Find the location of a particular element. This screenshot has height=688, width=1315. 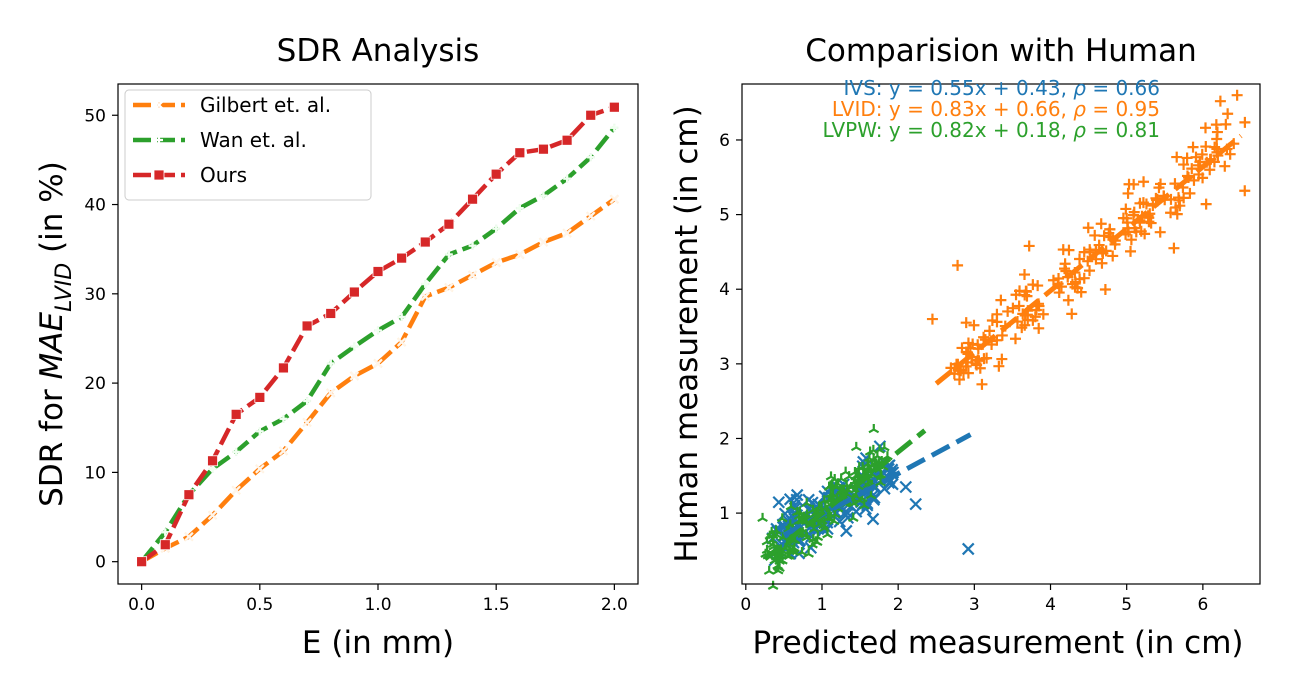

equation-lvid: LVID: y = 0.83x + 0.66, ρ = 0.95 is located at coordinates (996, 109).